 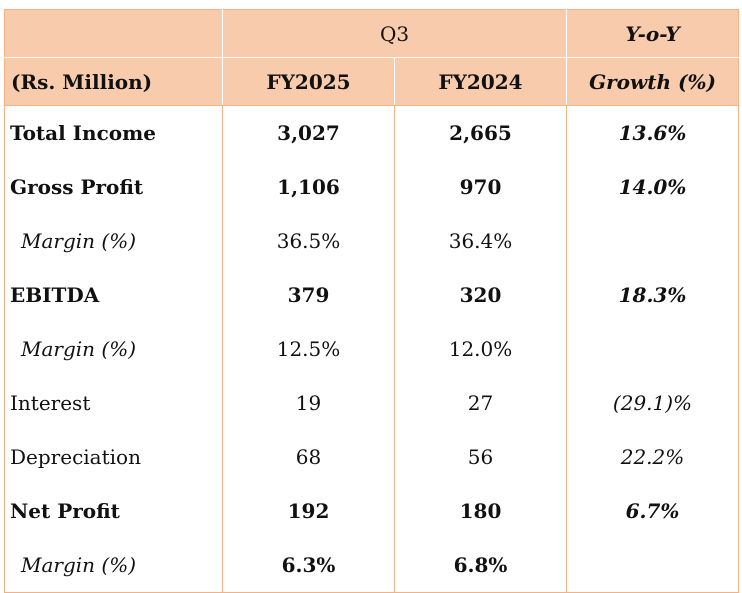 What do you see at coordinates (394, 33) in the screenshot?
I see `header-period: Q3` at bounding box center [394, 33].